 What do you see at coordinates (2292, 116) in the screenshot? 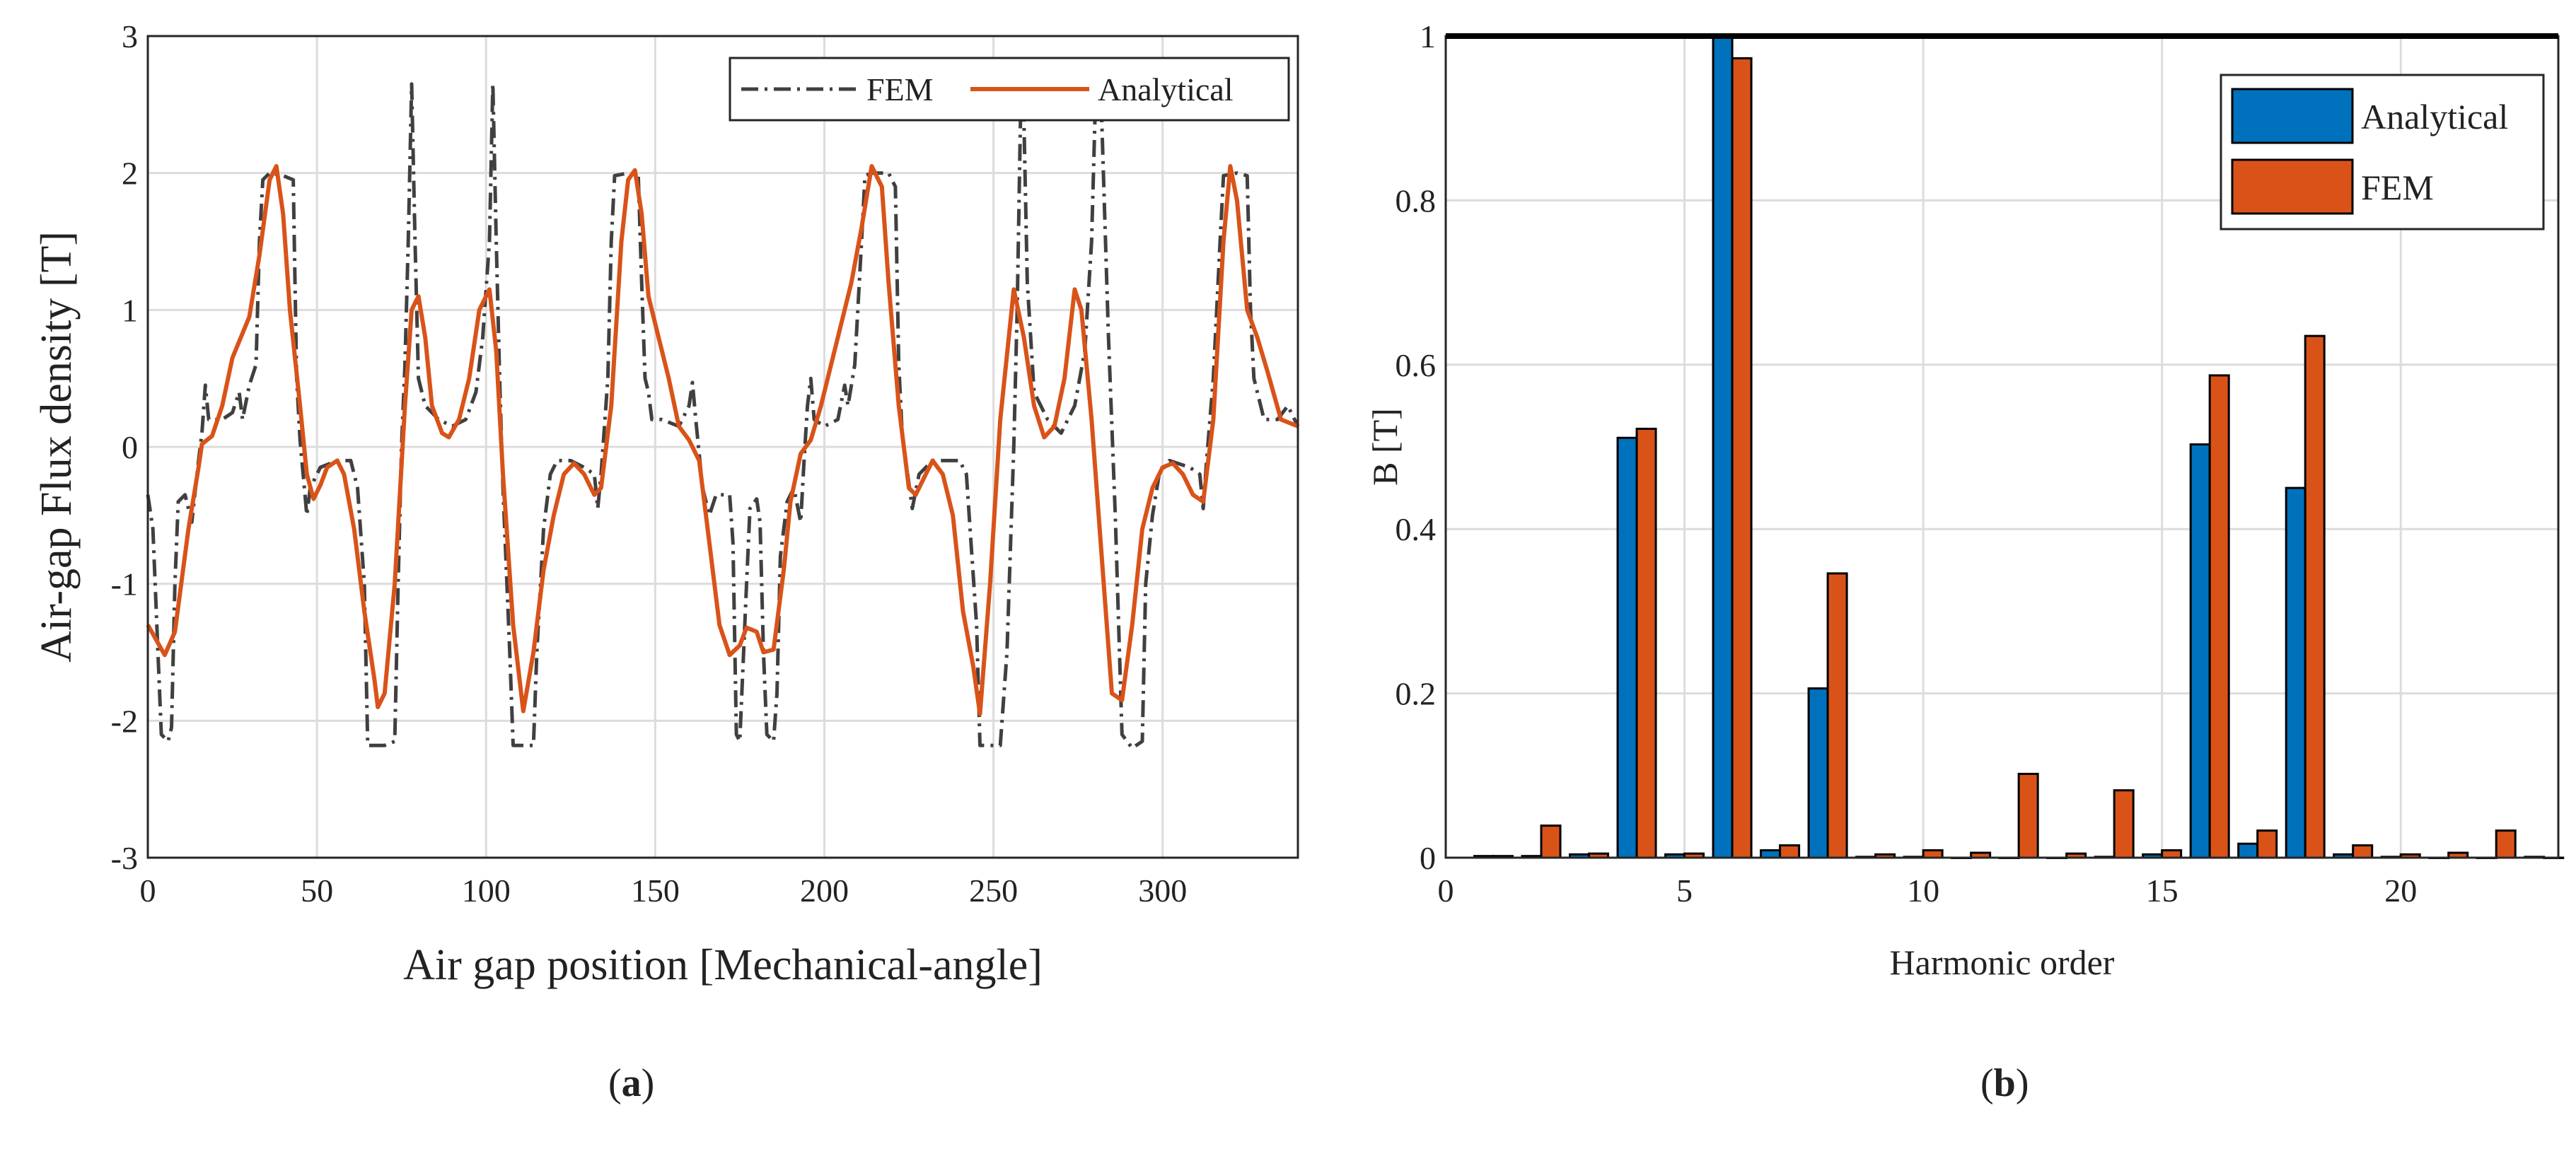
I see `b-legend-swatch-analytical` at bounding box center [2292, 116].